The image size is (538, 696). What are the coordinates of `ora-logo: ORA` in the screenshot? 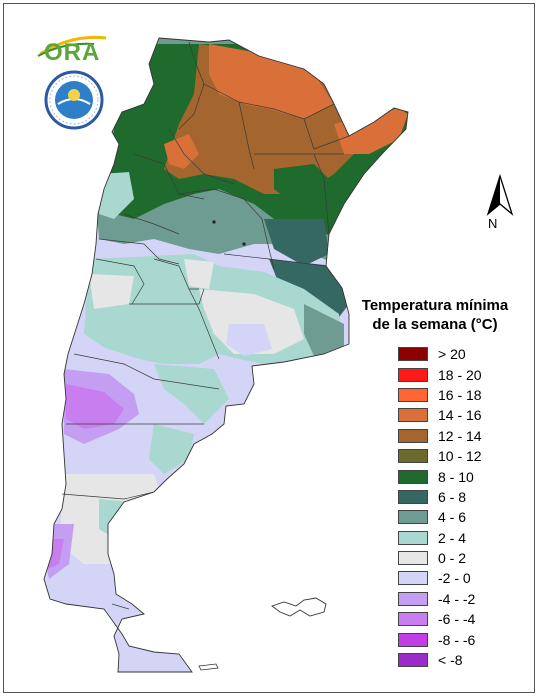 It's located at (74, 48).